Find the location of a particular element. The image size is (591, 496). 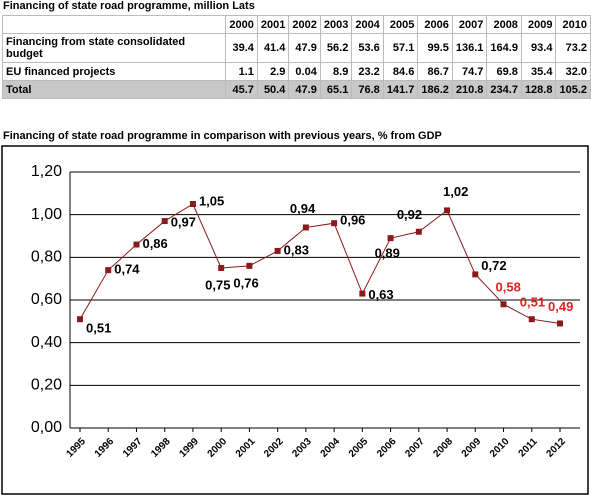

table-cell: 8.9 is located at coordinates (336, 71).